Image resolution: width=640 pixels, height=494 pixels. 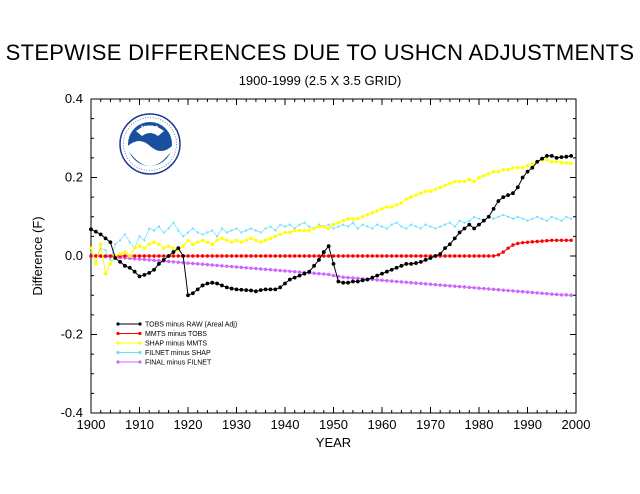 I want to click on x-tick-label: 1930, so click(x=236, y=424).